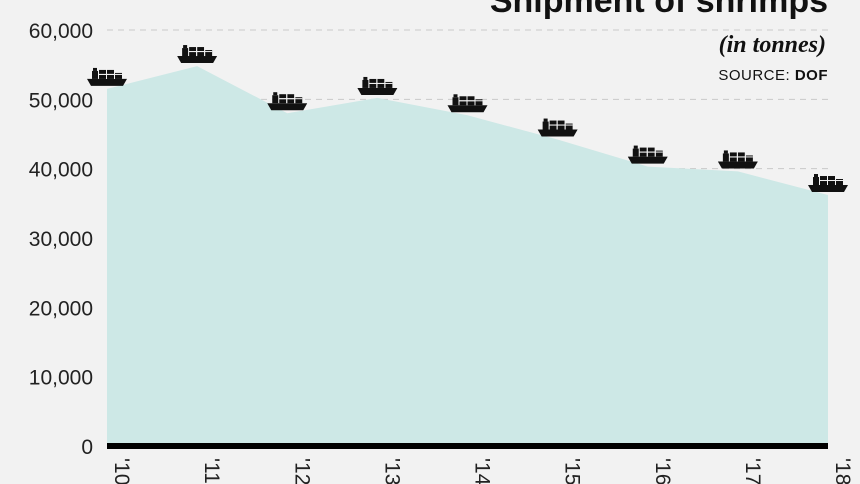 This screenshot has height=484, width=860. What do you see at coordinates (572, 471) in the screenshot?
I see `x-tick-label: '15` at bounding box center [572, 471].